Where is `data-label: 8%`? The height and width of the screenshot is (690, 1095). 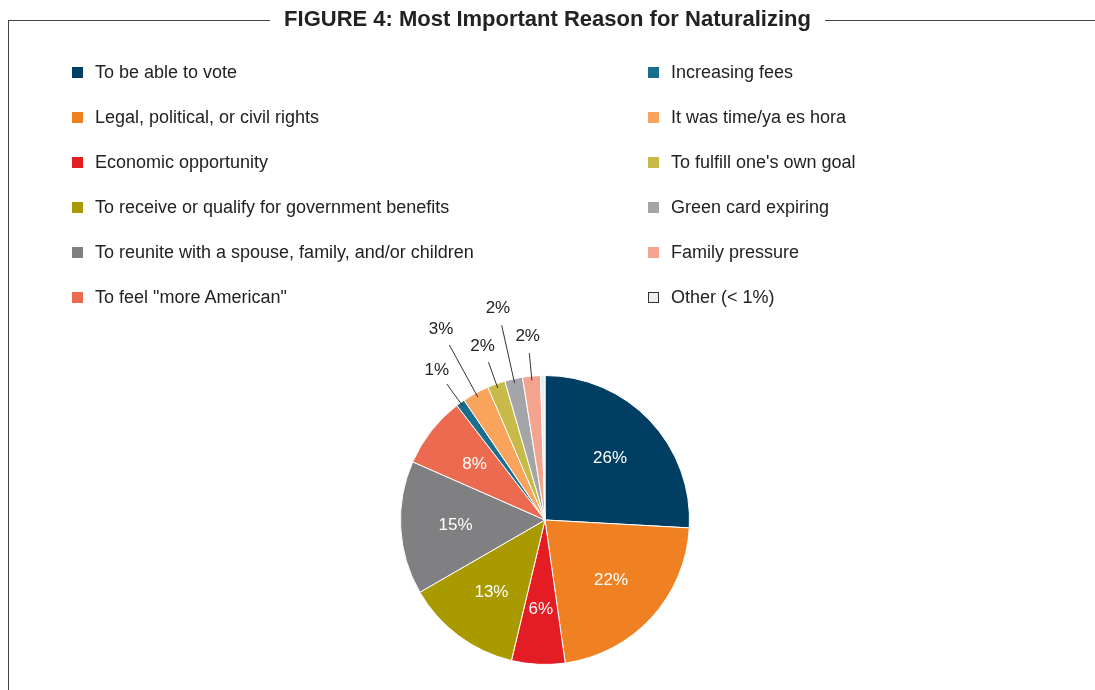 data-label: 8% is located at coordinates (474, 464).